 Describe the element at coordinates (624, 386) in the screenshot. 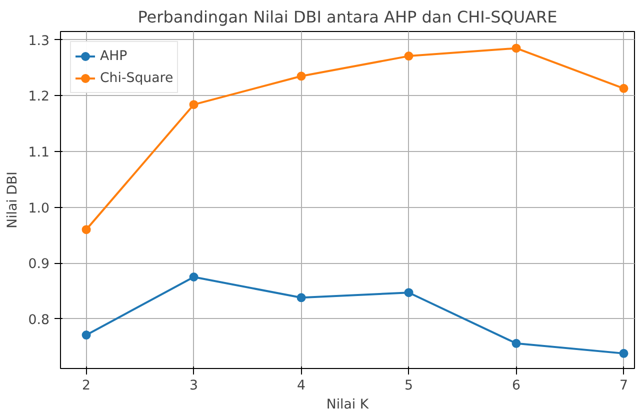

I see `x-tick-label: 7` at that location.